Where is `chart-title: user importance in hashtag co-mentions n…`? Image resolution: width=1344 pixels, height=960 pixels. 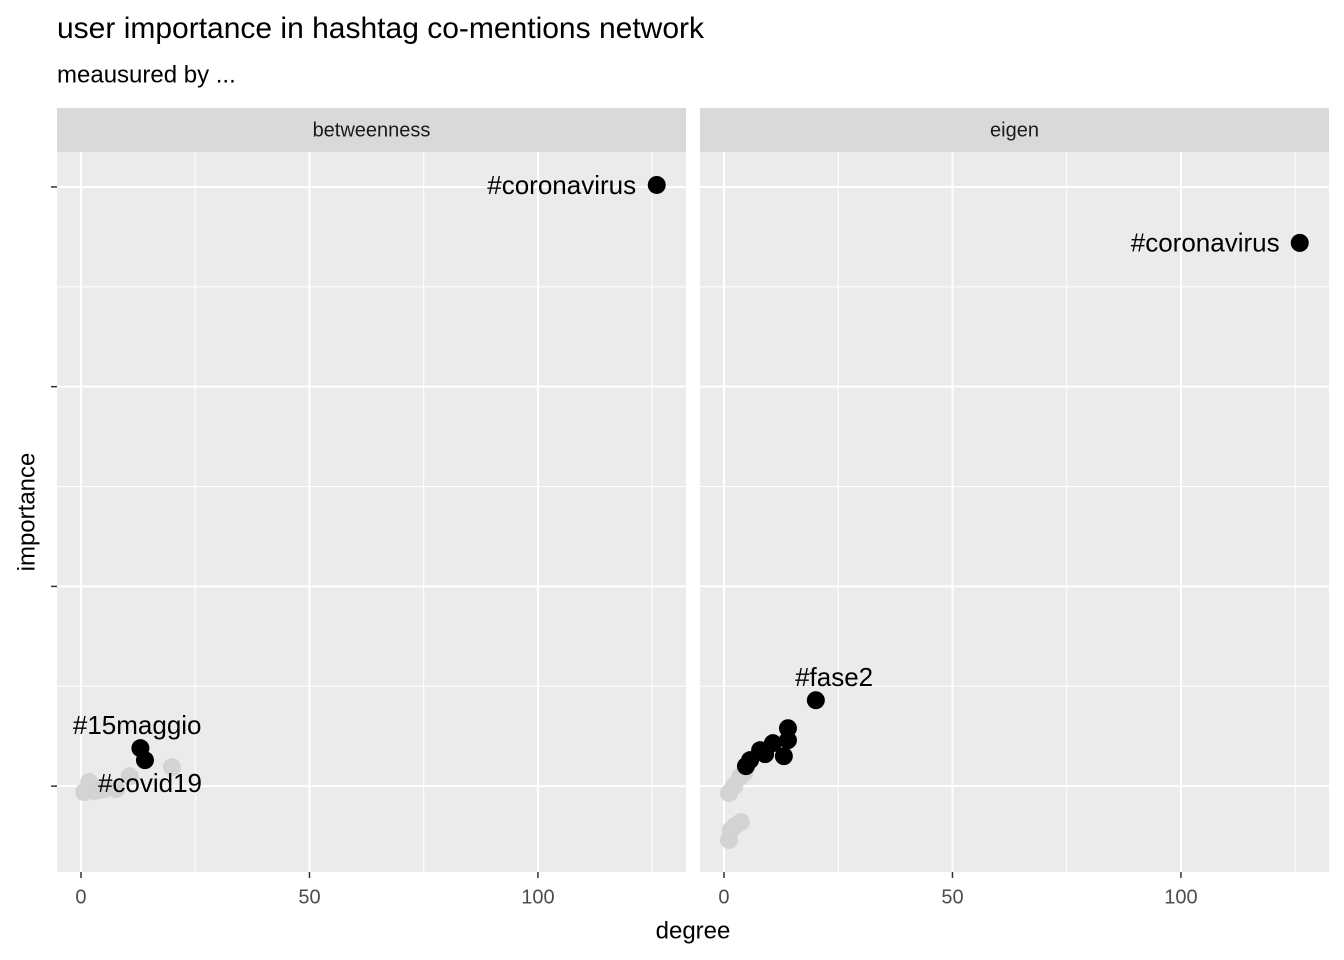
chart-title: user importance in hashtag co-mentions n… is located at coordinates (381, 28).